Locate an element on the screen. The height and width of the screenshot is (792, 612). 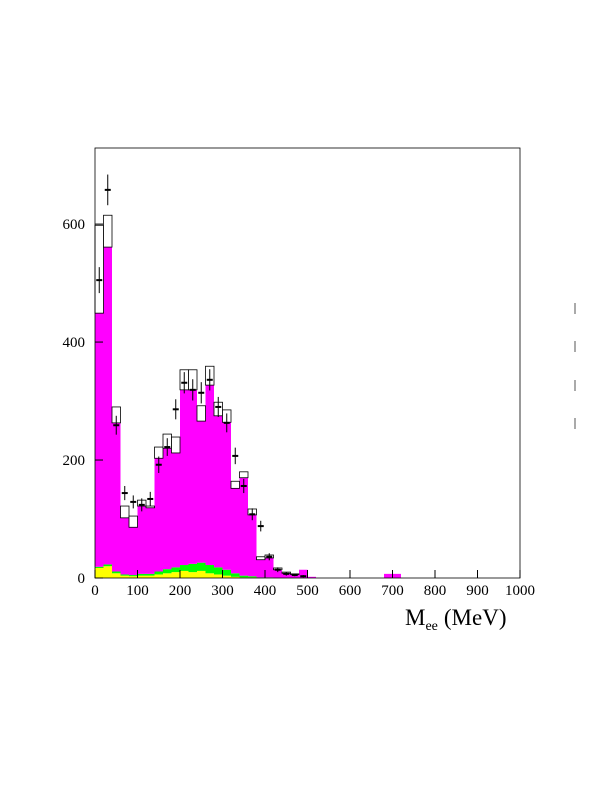
x-tick-label: 300 is located at coordinates (222, 591).